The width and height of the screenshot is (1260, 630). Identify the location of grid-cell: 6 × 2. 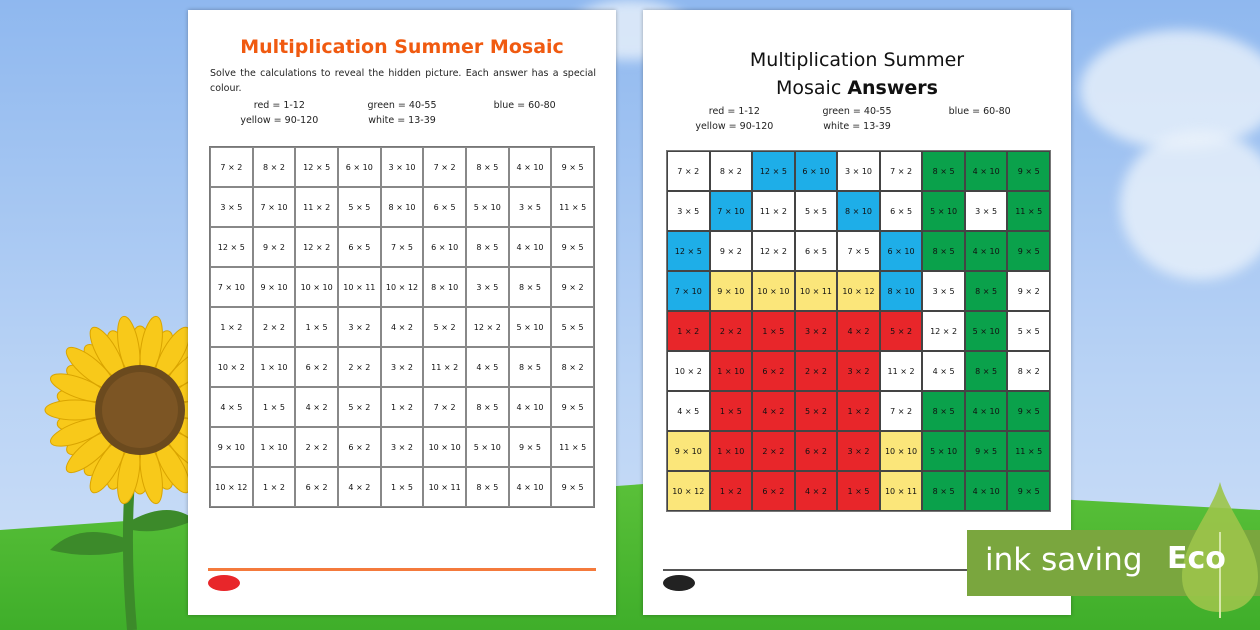
(316, 487).